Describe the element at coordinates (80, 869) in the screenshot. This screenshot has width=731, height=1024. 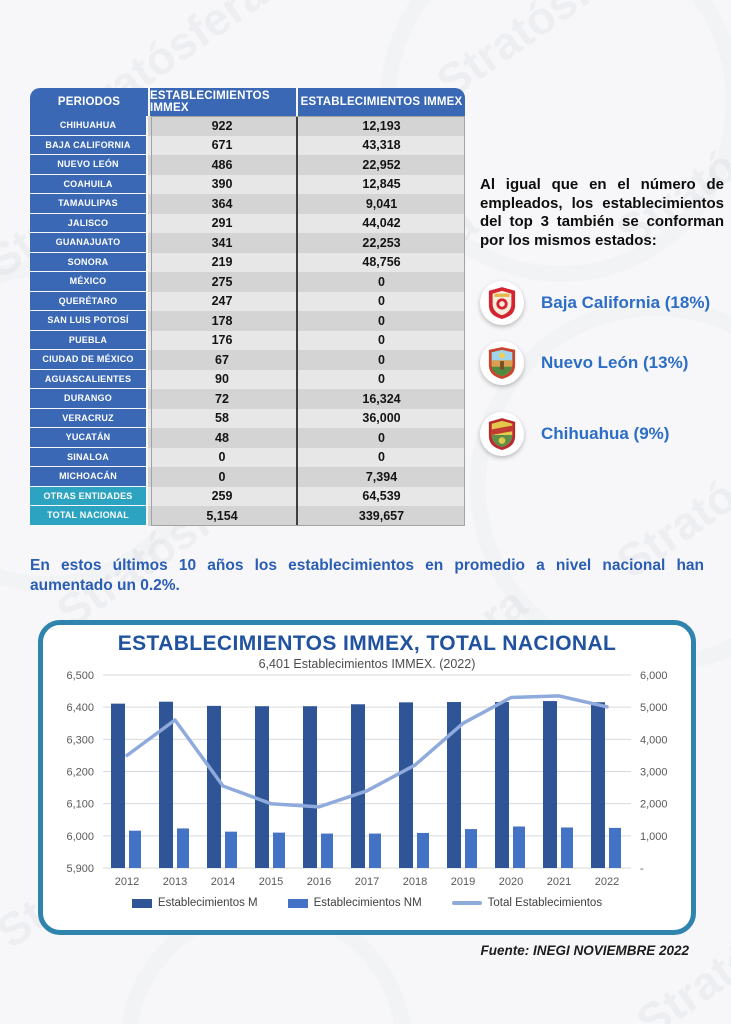
I see `left-axis-tick-label: 5,900` at that location.